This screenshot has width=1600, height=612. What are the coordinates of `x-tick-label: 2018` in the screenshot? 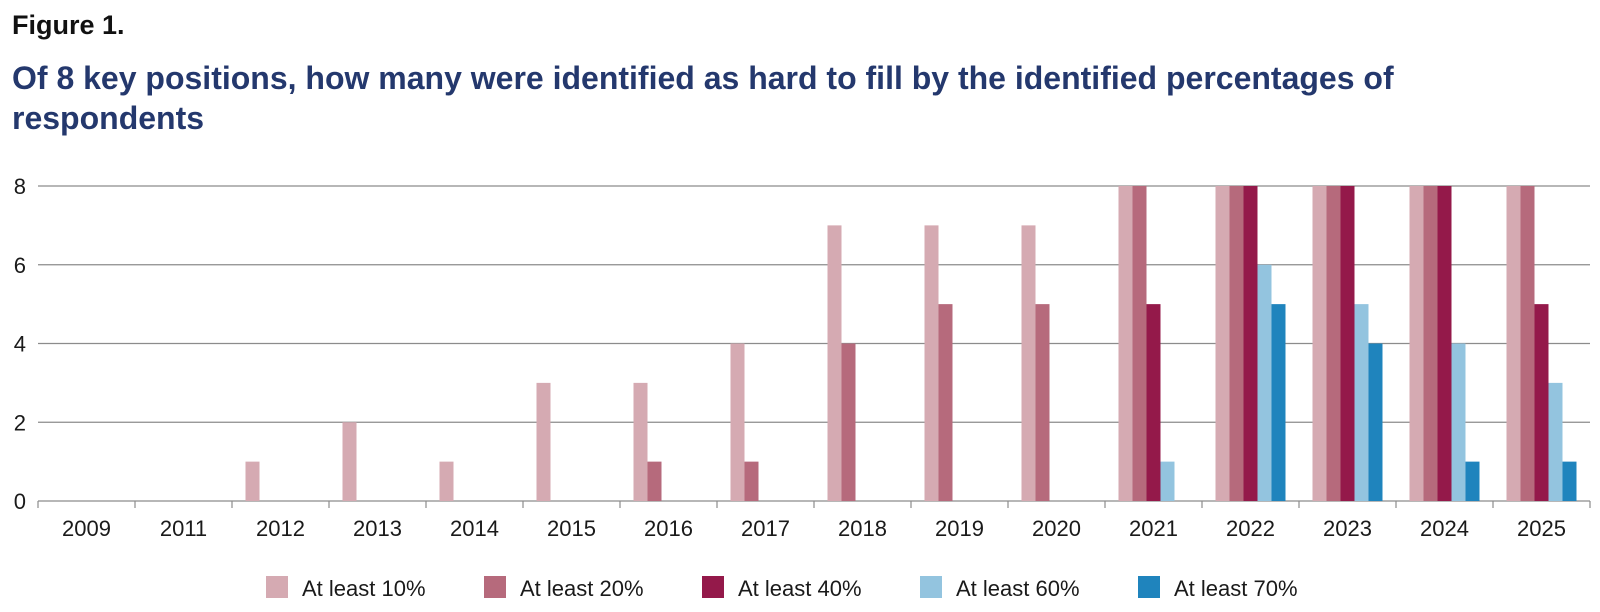 It's located at (862, 528).